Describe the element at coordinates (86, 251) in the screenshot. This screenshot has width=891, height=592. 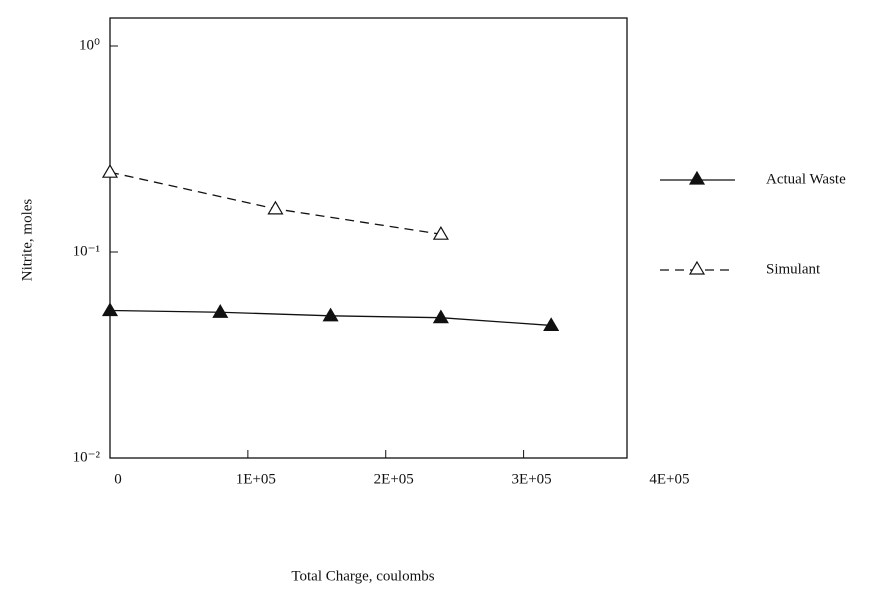
I see `y-tick-label: 10⁻¹` at that location.